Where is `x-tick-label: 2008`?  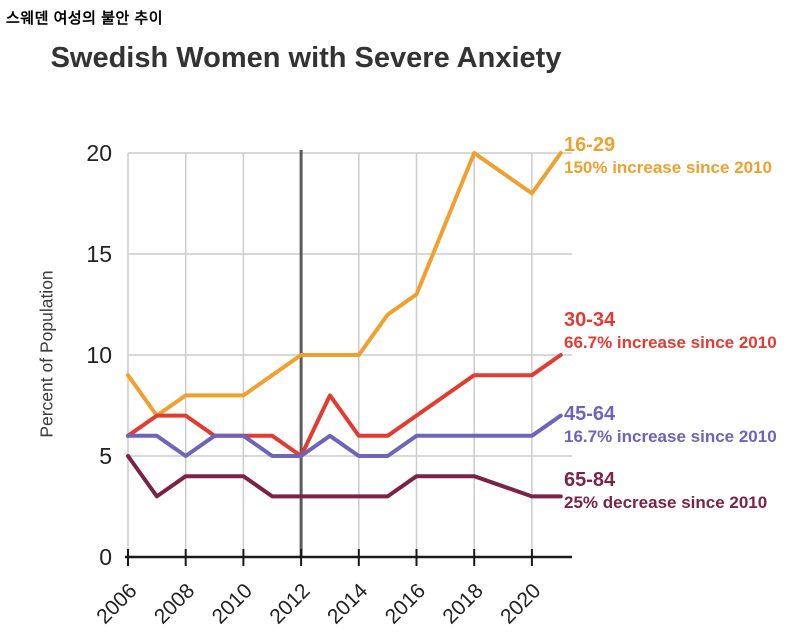
x-tick-label: 2008 is located at coordinates (174, 603).